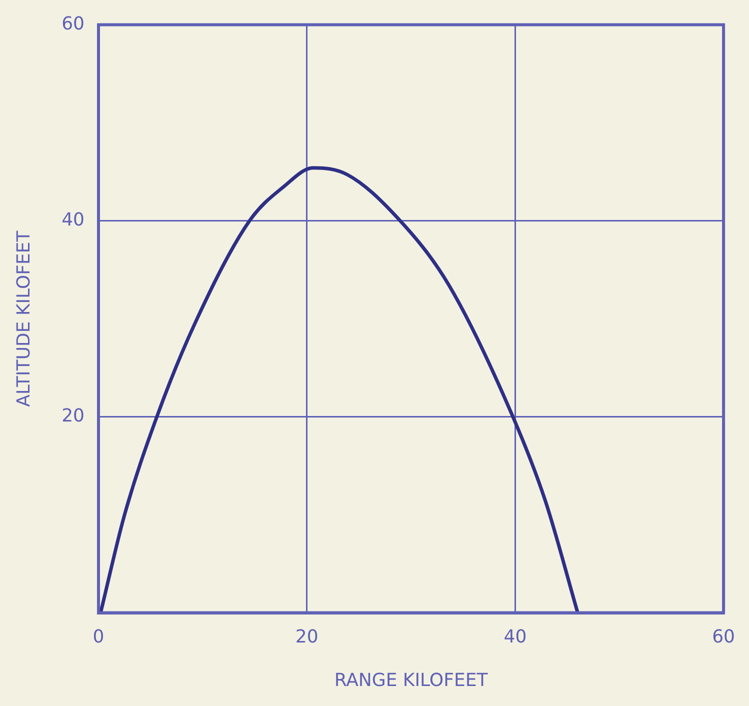  What do you see at coordinates (411, 680) in the screenshot?
I see `x-axis-title: RANGE KILOFEET` at bounding box center [411, 680].